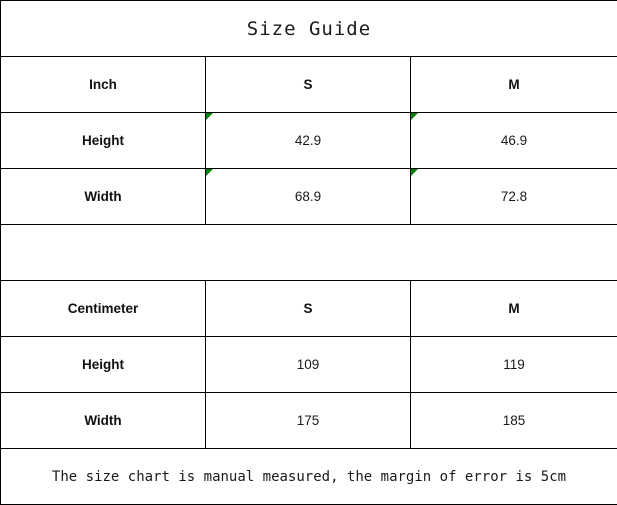 This screenshot has height=505, width=617. Describe the element at coordinates (103, 364) in the screenshot. I see `row-label-cm-height: Height` at that location.